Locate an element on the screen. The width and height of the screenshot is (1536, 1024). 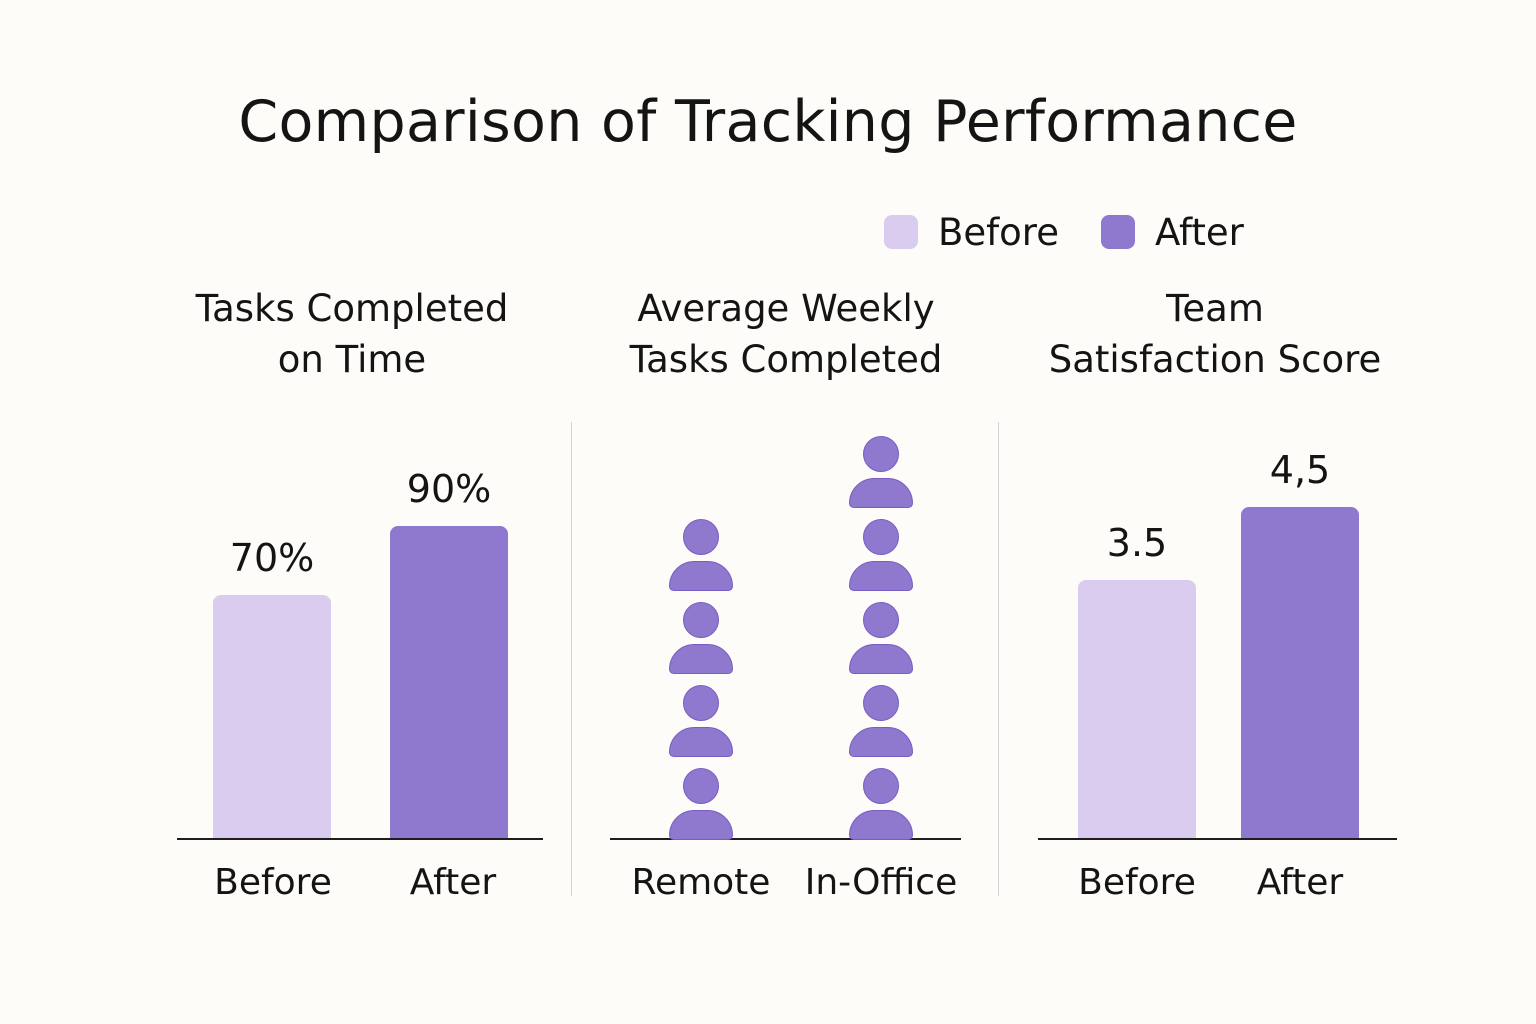
panel-title-satisfaction: Team Satisfaction Score is located at coordinates (1215, 334).